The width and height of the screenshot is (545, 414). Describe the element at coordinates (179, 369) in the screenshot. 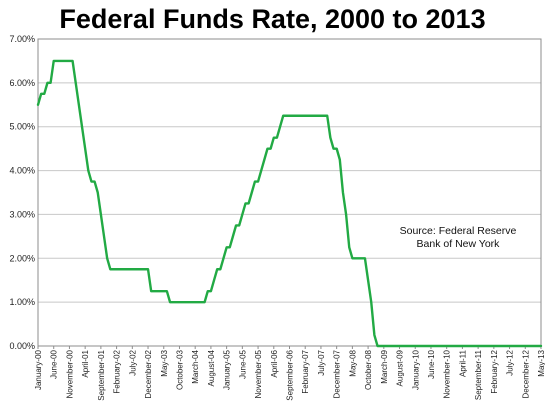

I see `x-tick-label: October-03` at that location.